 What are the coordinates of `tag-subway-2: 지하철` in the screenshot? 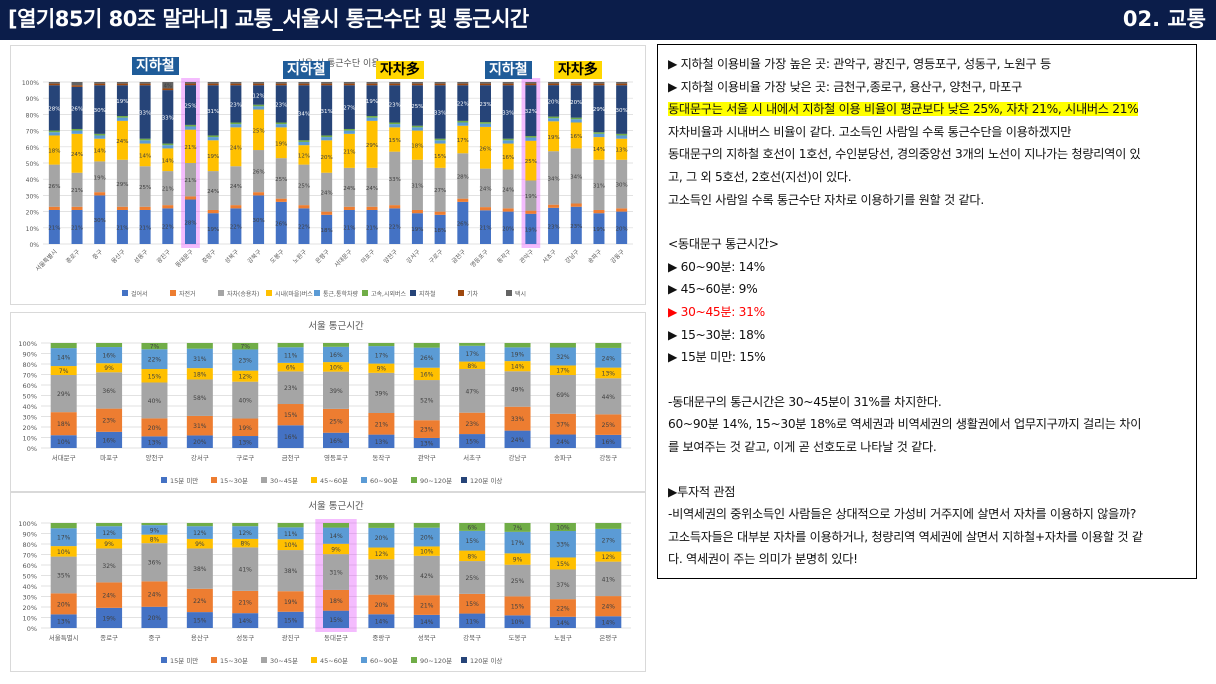 It's located at (306, 70).